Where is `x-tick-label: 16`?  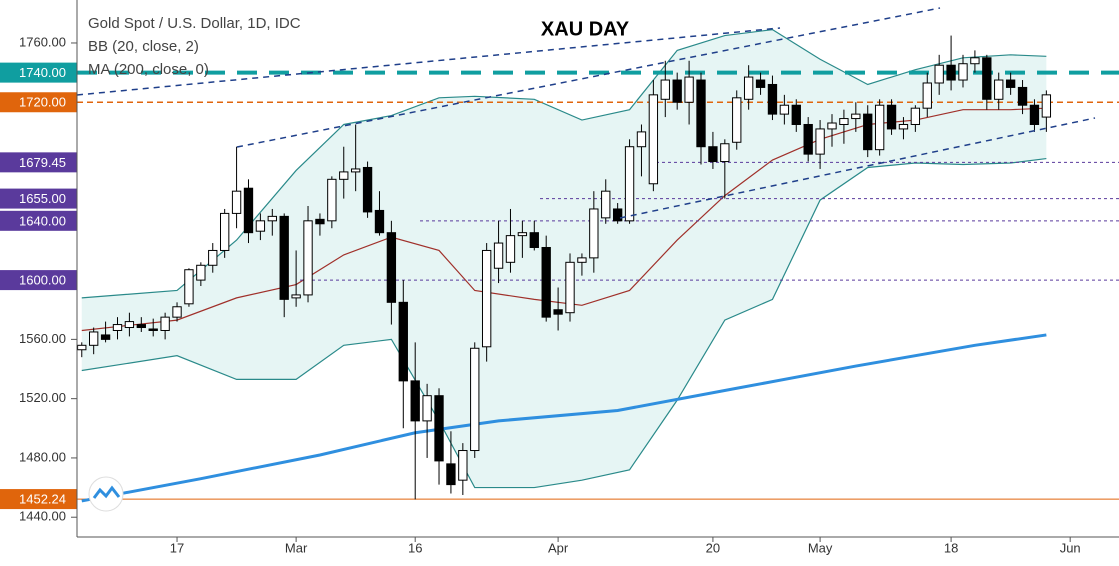 x-tick-label: 16 is located at coordinates (415, 547).